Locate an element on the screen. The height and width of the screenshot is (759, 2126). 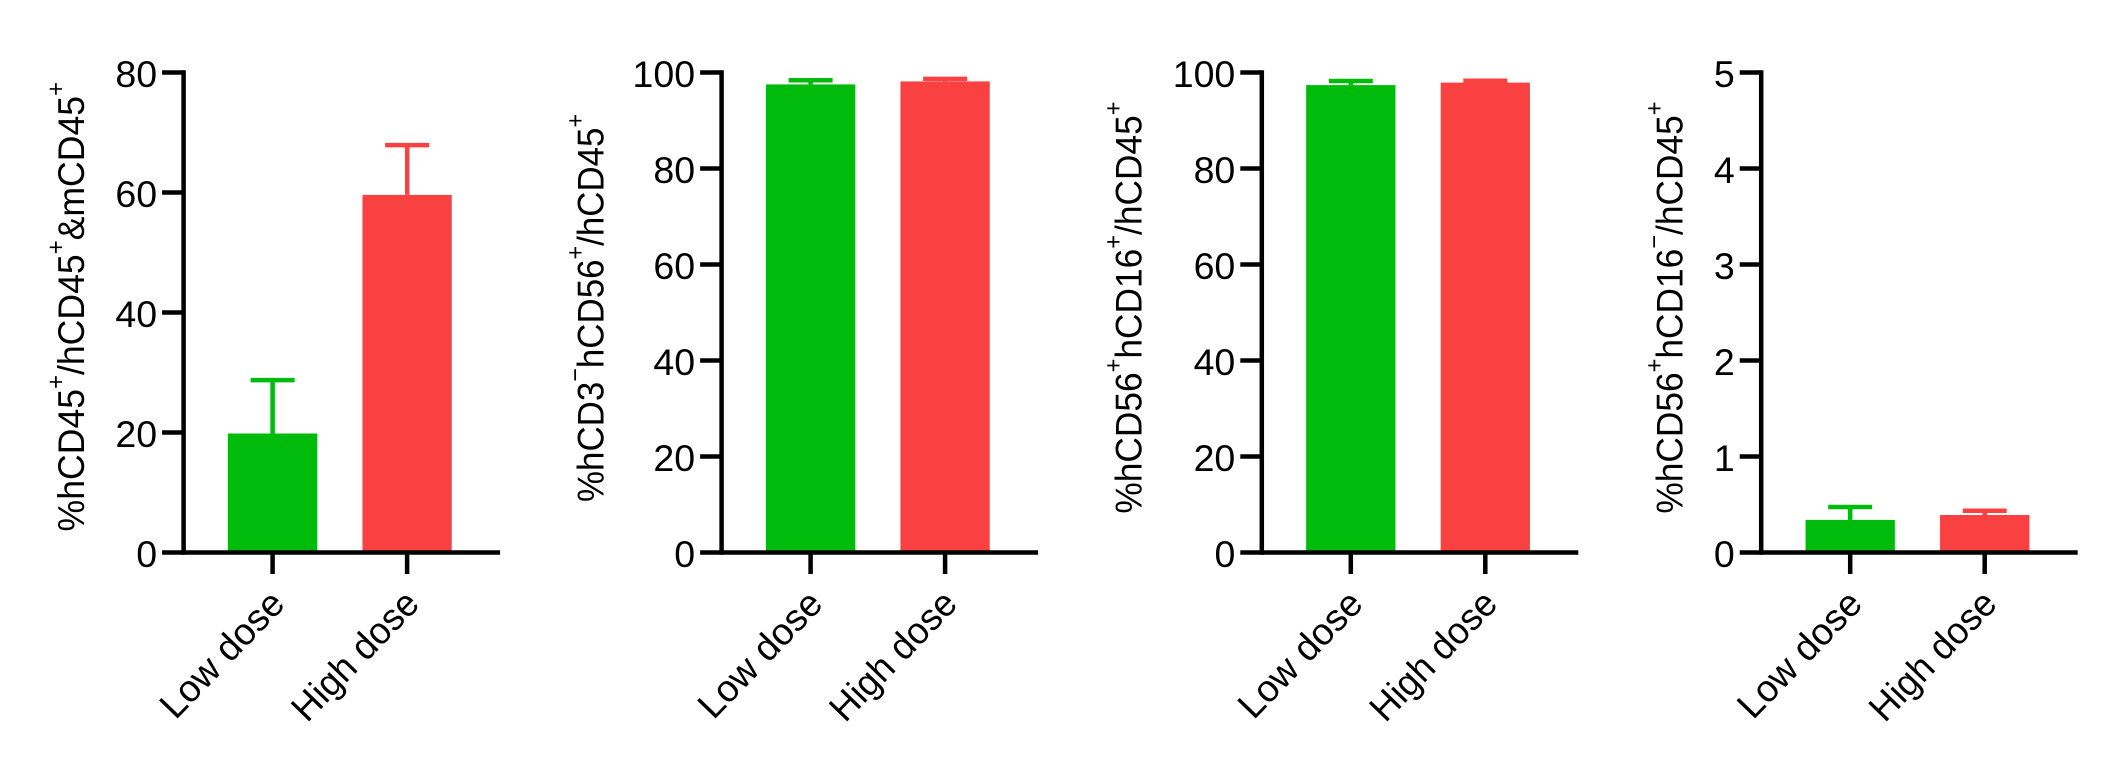
svg-text: %hCD56+hCD16+/hCD45+ is located at coordinates (1125, 308).